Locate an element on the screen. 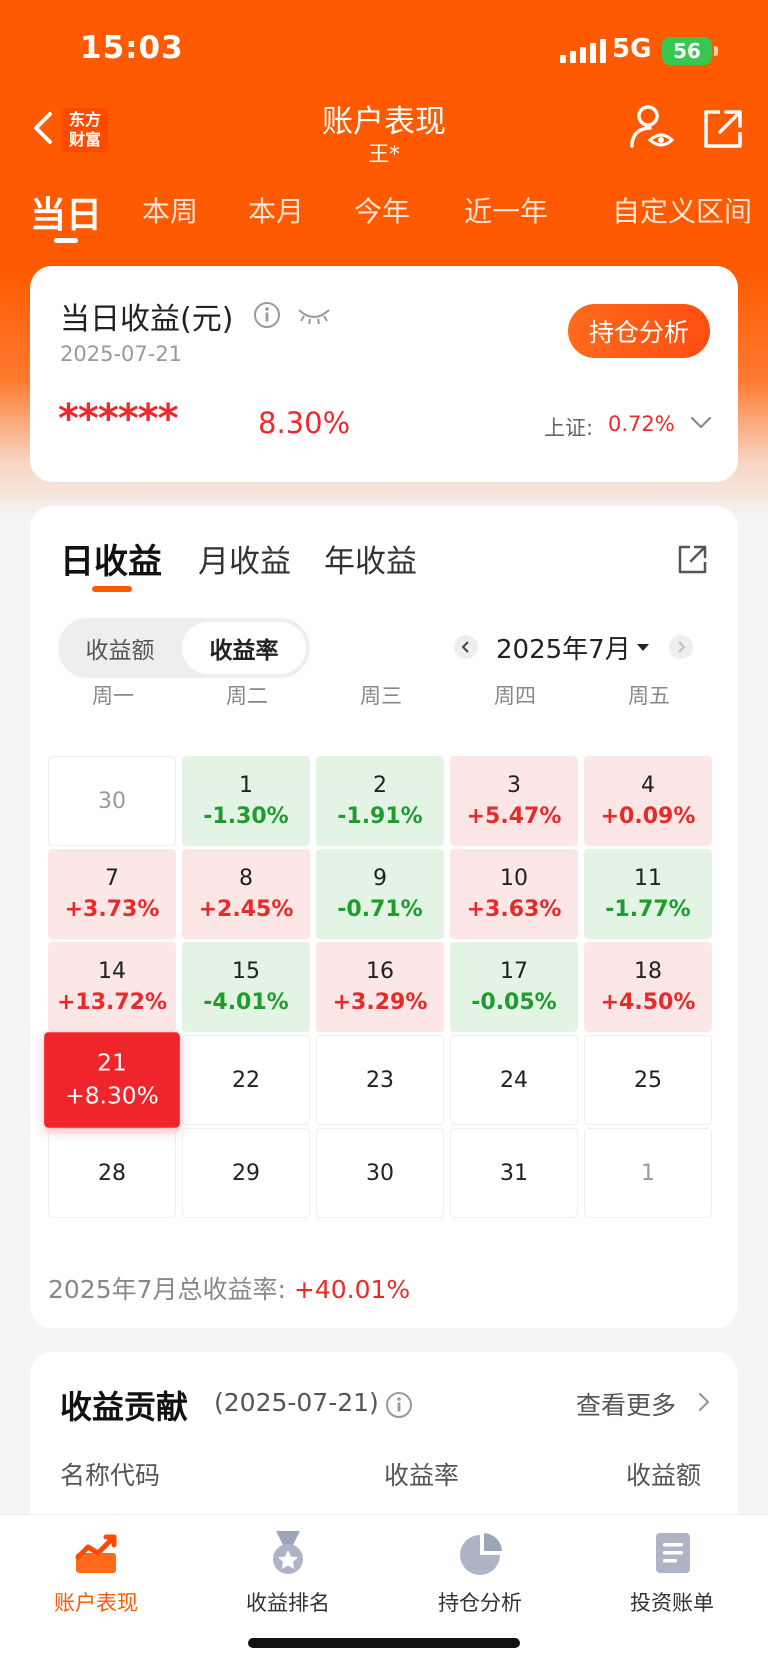  monthly-total-value: +40.01% is located at coordinates (352, 1289).